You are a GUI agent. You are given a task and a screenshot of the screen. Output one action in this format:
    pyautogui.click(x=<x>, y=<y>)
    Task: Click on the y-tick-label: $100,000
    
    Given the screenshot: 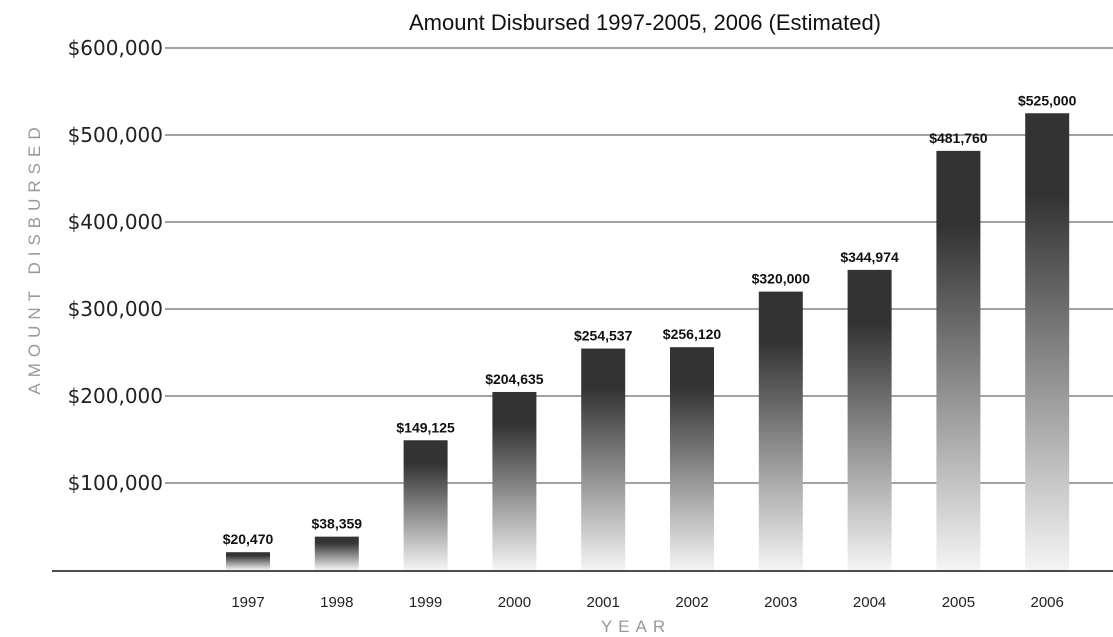 What is the action you would take?
    pyautogui.click(x=115, y=483)
    